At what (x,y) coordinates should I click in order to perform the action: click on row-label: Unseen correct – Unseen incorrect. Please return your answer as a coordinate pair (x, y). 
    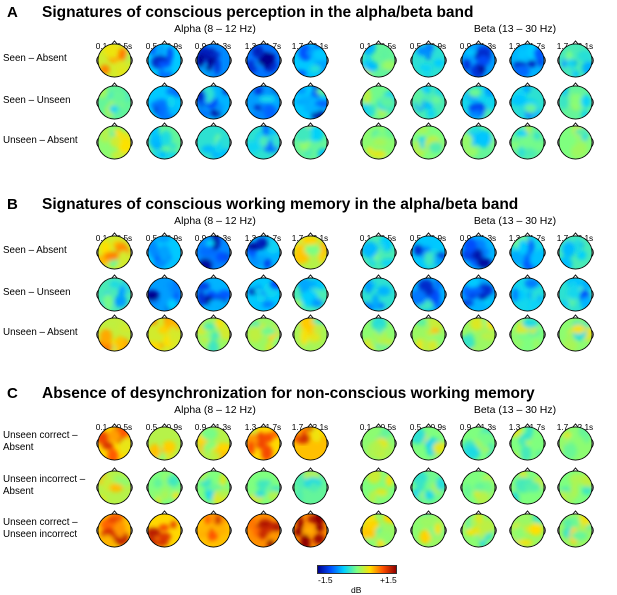
    Looking at the image, I should click on (40, 528).